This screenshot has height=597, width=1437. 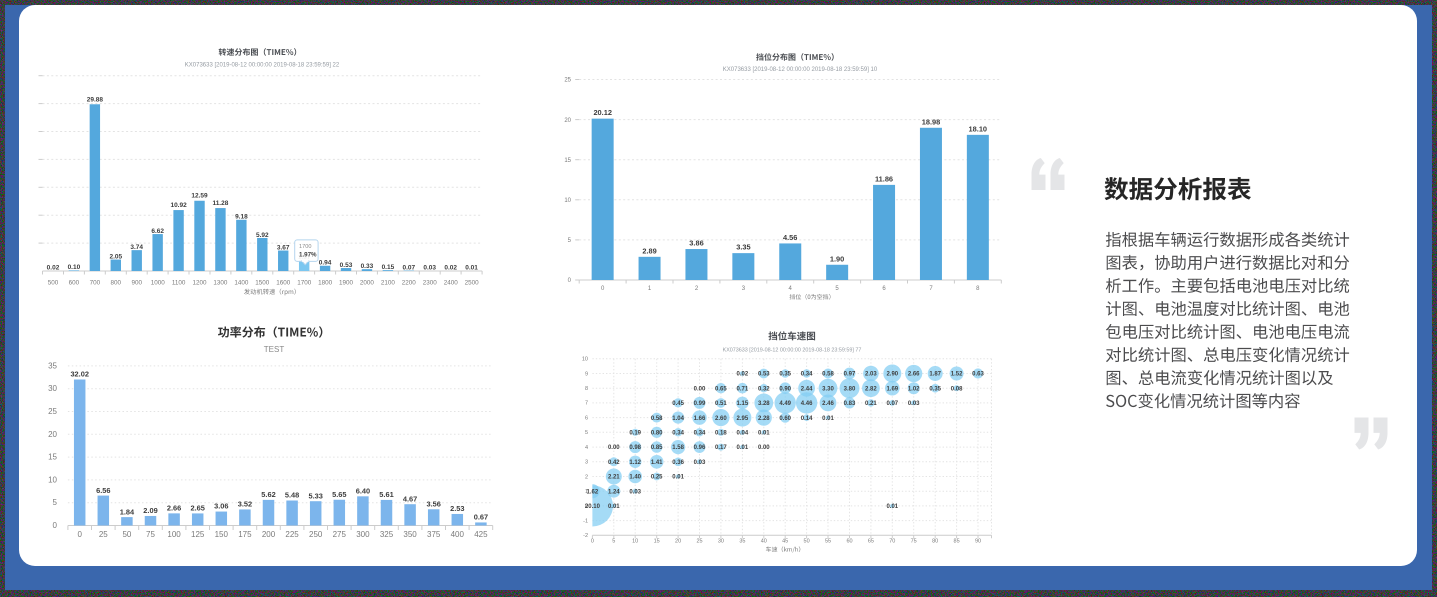 What do you see at coordinates (586, 418) in the screenshot?
I see `svg-text: 6` at bounding box center [586, 418].